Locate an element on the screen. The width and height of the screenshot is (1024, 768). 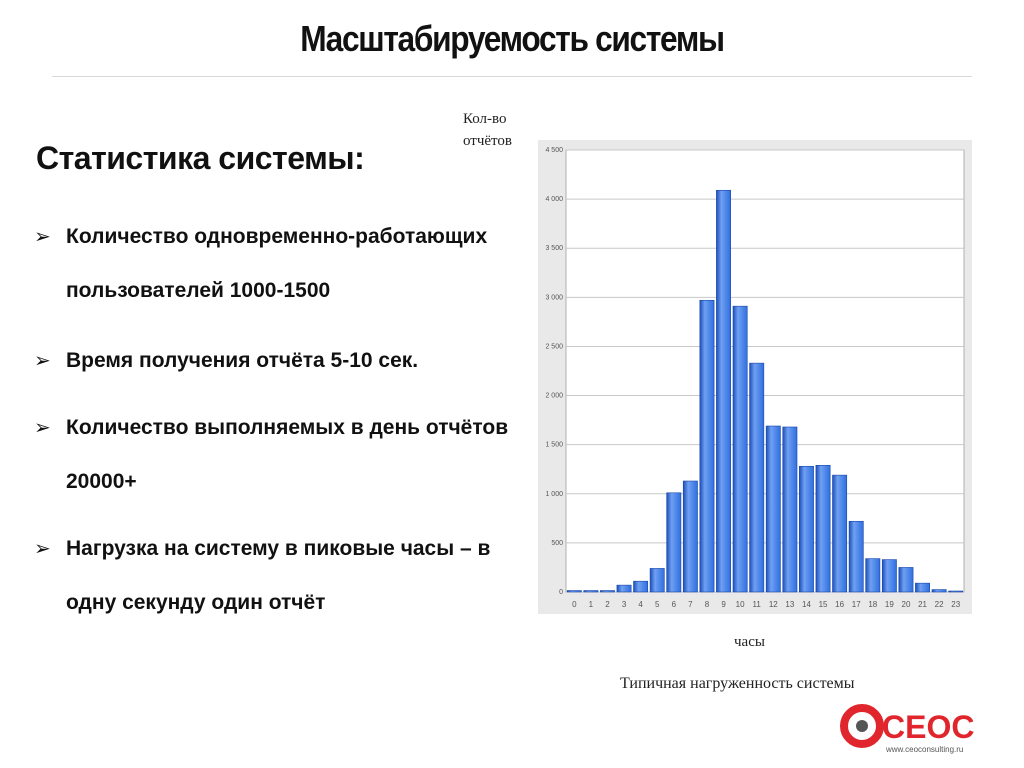
bullet-item: ➢ Время получения отчёта 5-10 сек. is located at coordinates (284, 361).